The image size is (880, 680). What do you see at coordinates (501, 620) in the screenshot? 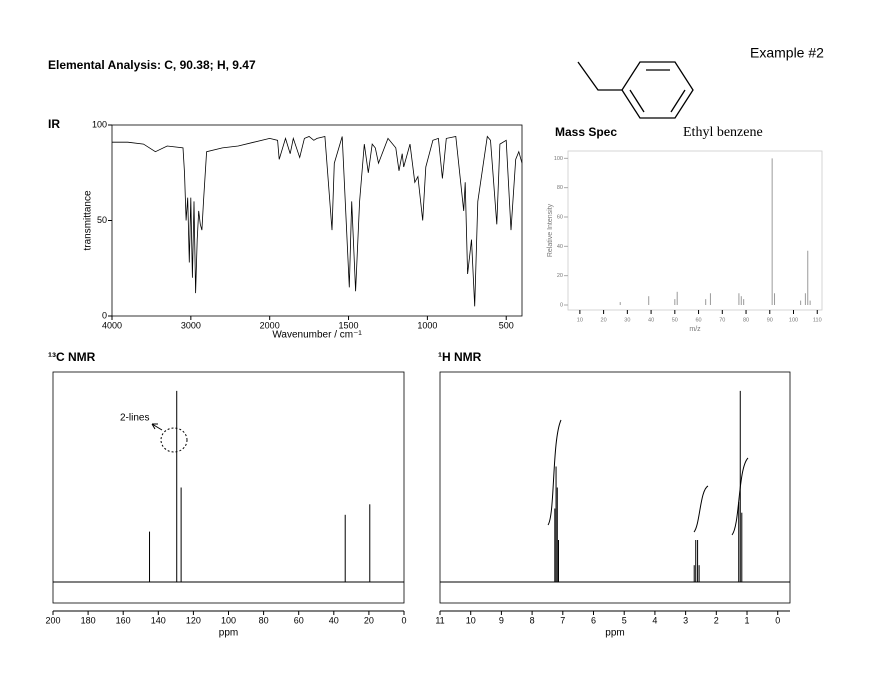
I see `x-tick-label: 9` at bounding box center [501, 620].